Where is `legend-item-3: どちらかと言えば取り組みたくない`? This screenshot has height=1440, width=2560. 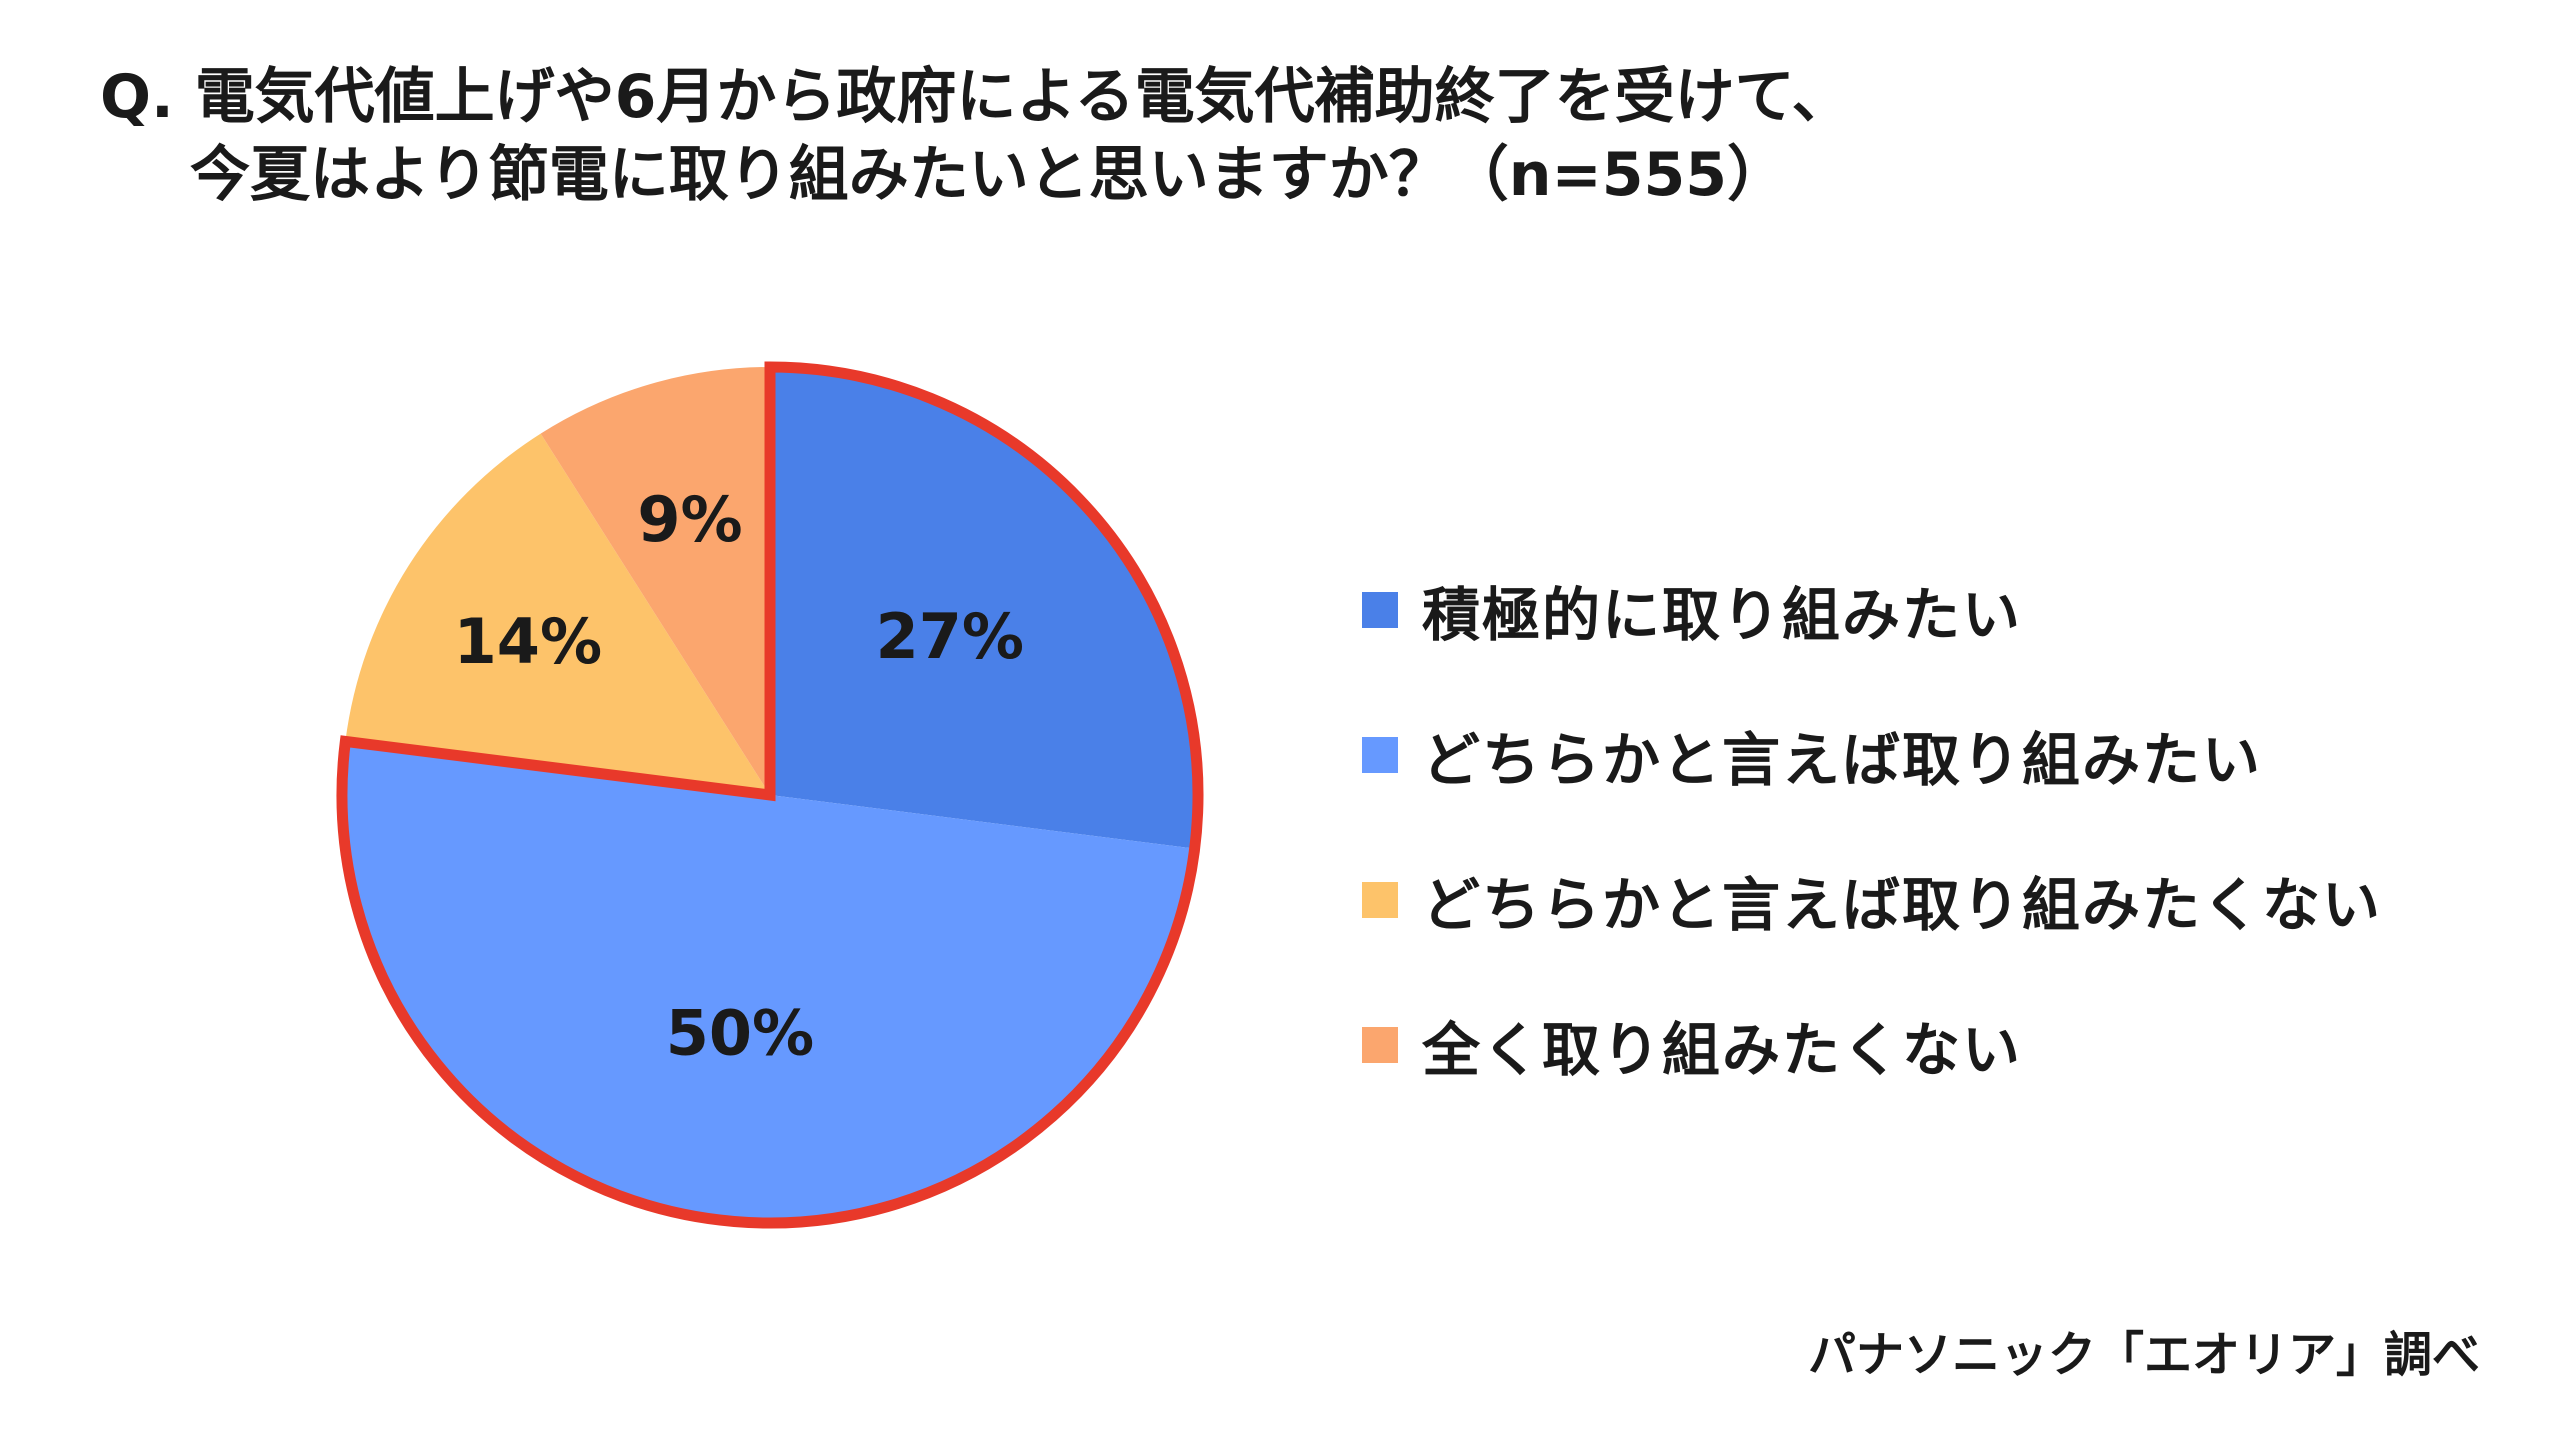 legend-item-3: どちらかと言えば取り組みたくない is located at coordinates (1872, 902).